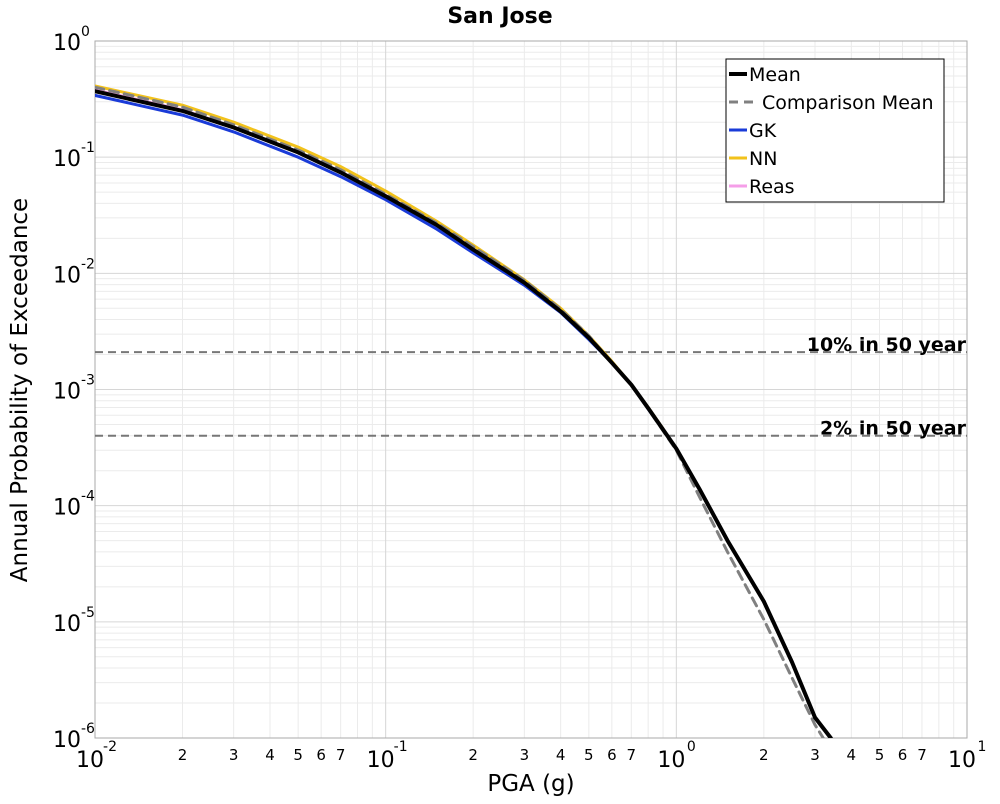 The image size is (1000, 804). Describe the element at coordinates (20, 390) in the screenshot. I see `y-axis-label: Annual Probability of Exceedance` at that location.